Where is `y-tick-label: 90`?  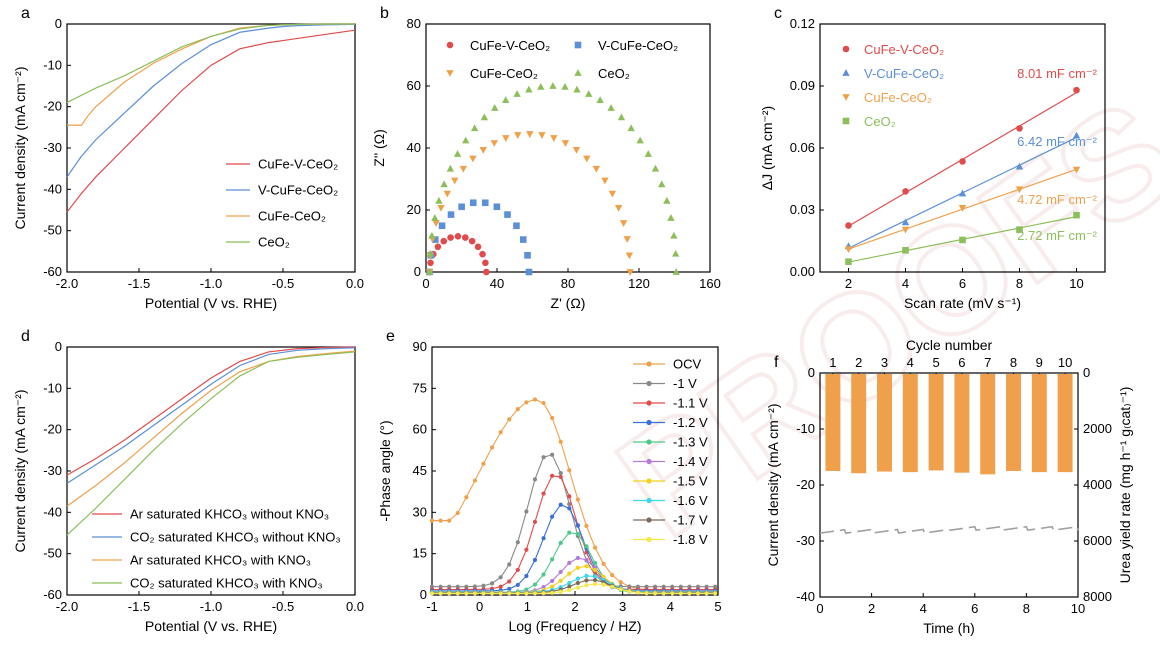 y-tick-label: 90 is located at coordinates (420, 346).